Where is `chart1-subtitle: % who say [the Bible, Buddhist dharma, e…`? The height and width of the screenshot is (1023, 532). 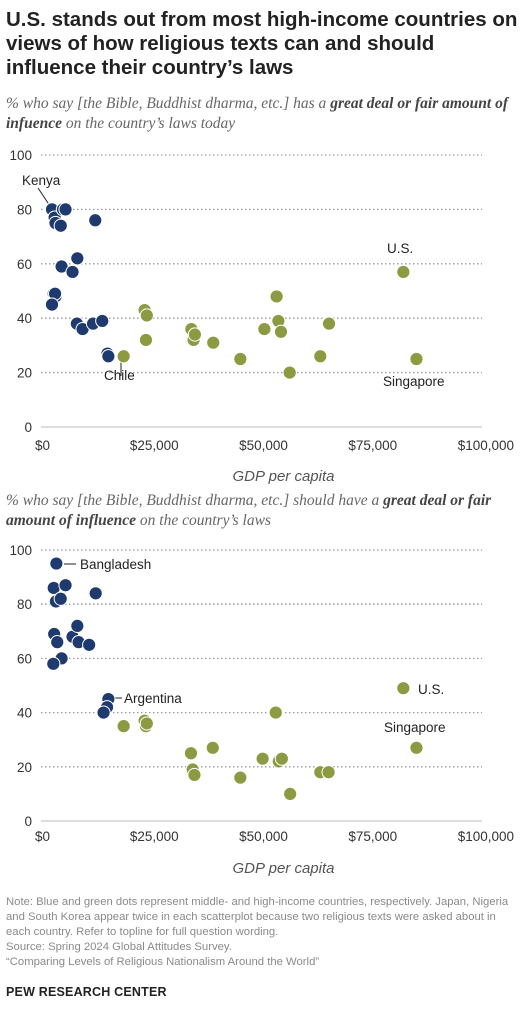
chart1-subtitle: % who say [the Bible, Buddhist dharma, e… is located at coordinates (264, 114).